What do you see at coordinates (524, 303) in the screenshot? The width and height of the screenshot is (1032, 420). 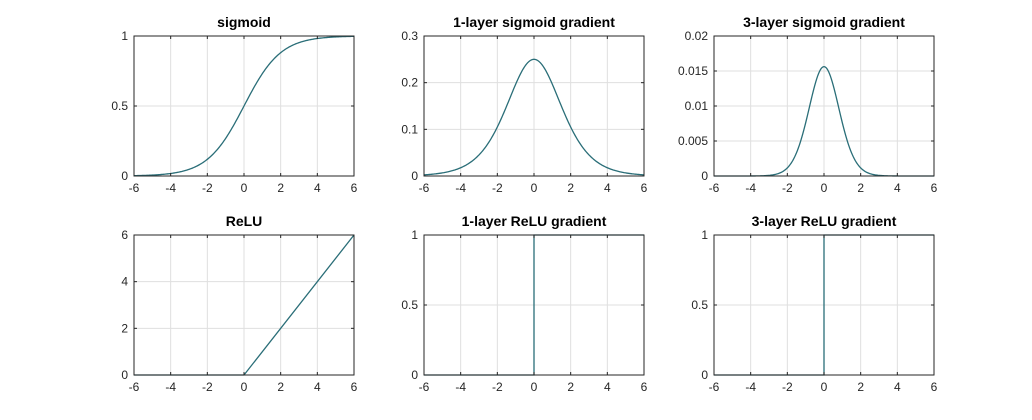 I see `subplot-1-layer-relu-gradient: -6 -4 -2 0 2 4 6 0 0.5 1 1-layer ReLU gradient` at bounding box center [524, 303].